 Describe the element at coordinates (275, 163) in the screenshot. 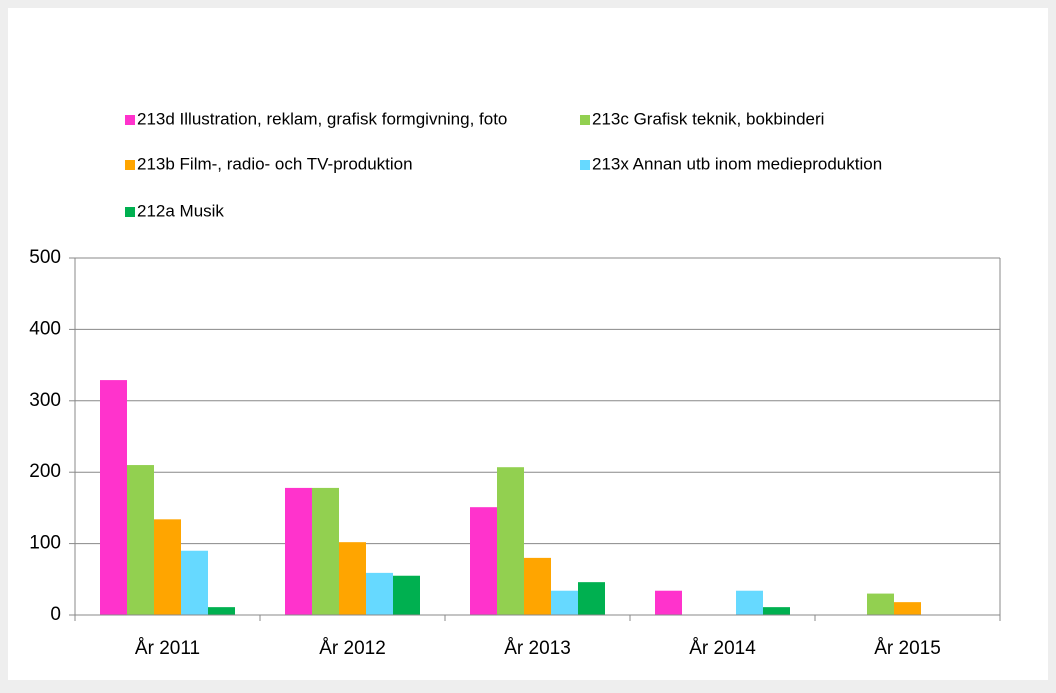

I see `legend-label: 213b Film-, radio- och TV-produktion` at that location.